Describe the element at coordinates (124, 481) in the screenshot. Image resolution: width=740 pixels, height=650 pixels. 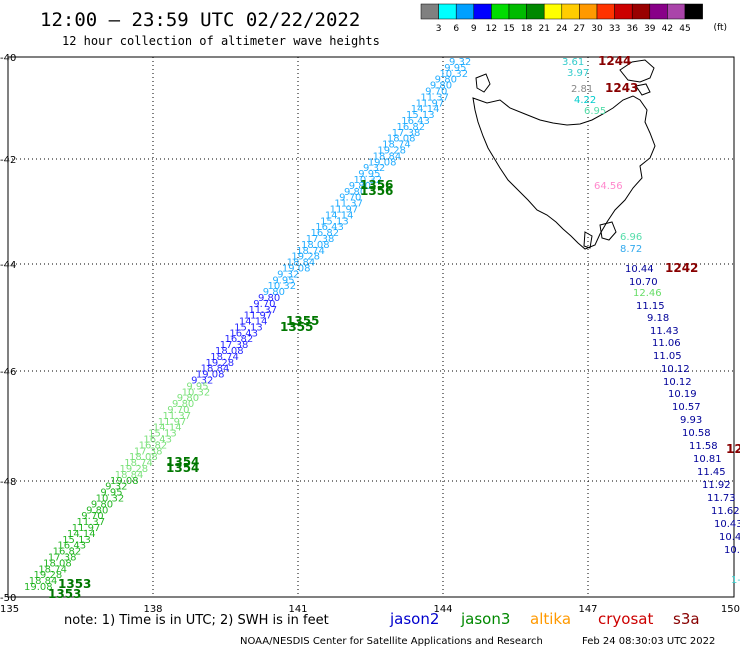
I see `track-swh-label: 19.08` at that location.